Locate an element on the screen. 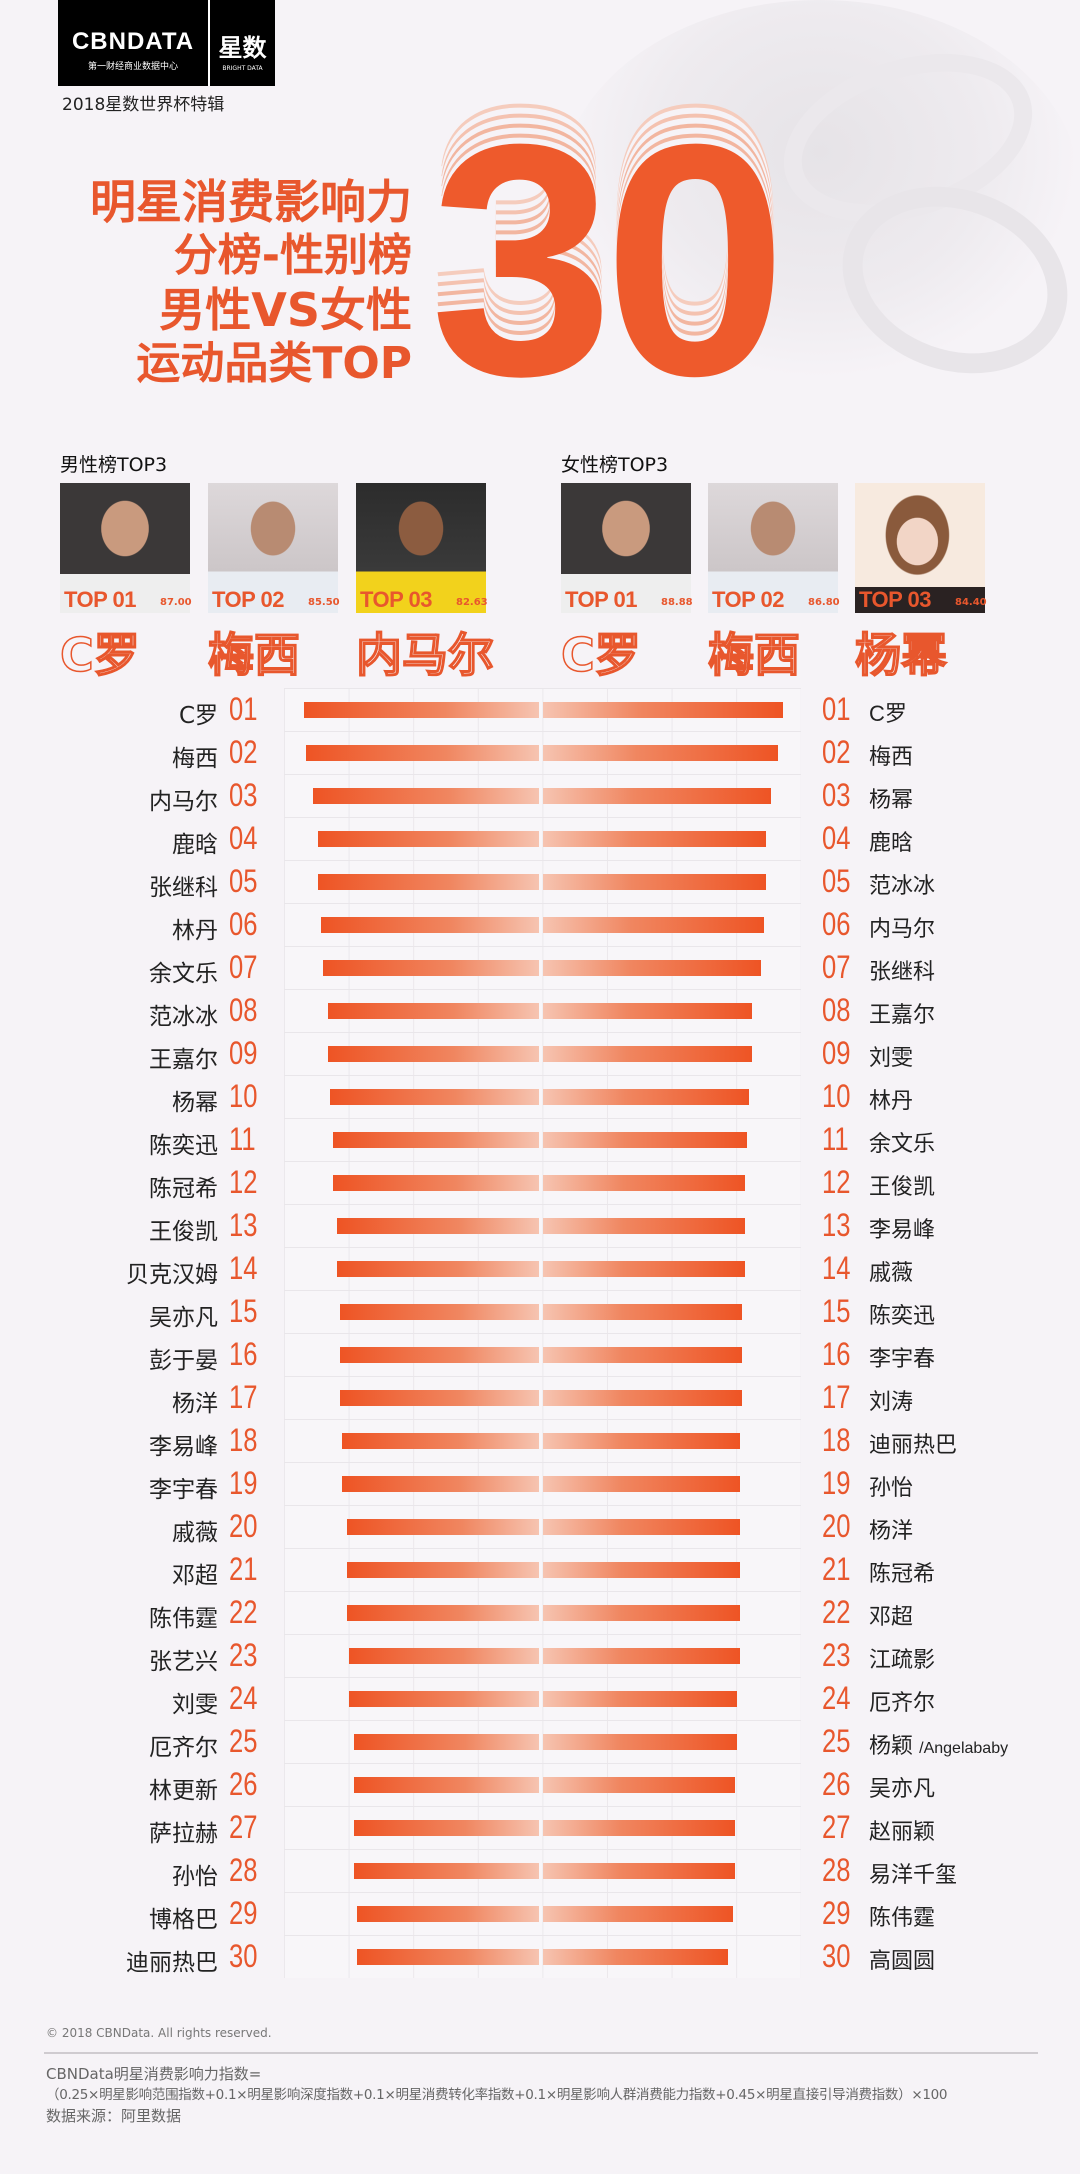 This screenshot has width=1080, height=2174. chart-row: 萨拉赫 27 27 赵丽颖 is located at coordinates (540, 1827).